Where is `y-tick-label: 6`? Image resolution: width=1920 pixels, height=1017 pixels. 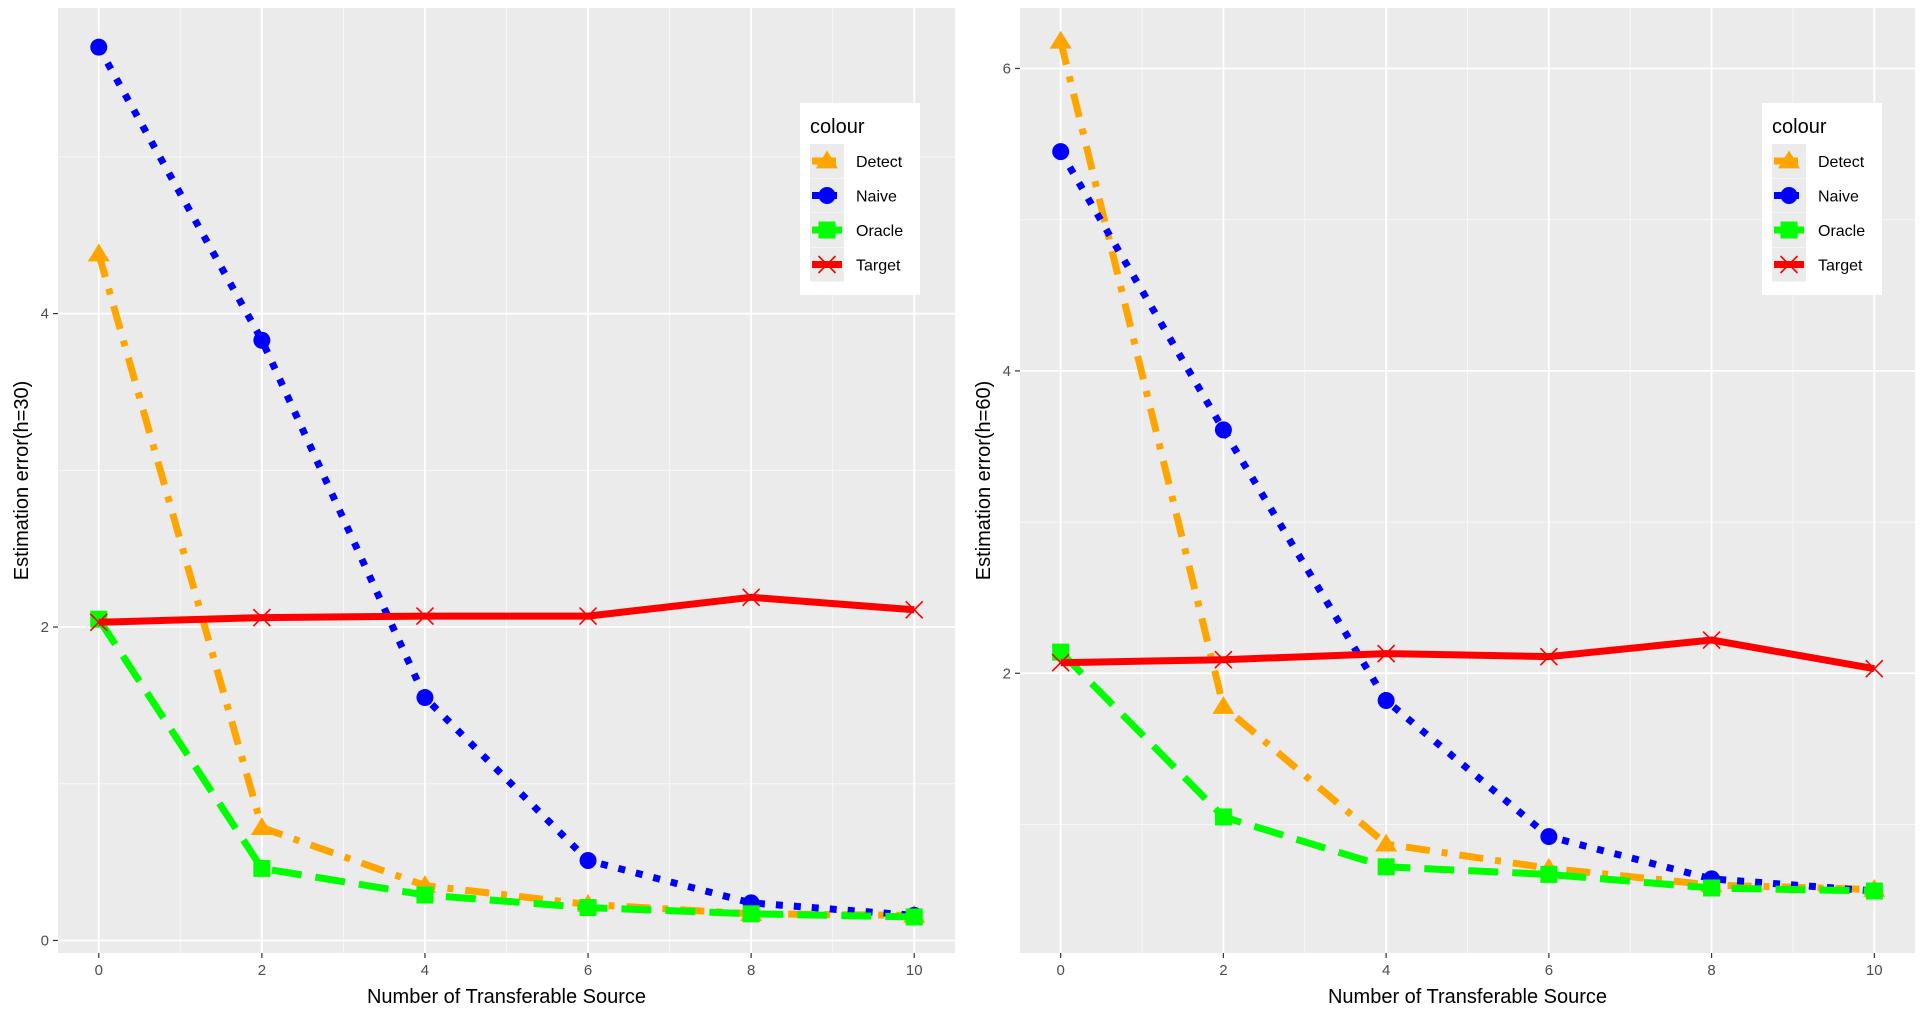
y-tick-label: 6 is located at coordinates (1007, 68).